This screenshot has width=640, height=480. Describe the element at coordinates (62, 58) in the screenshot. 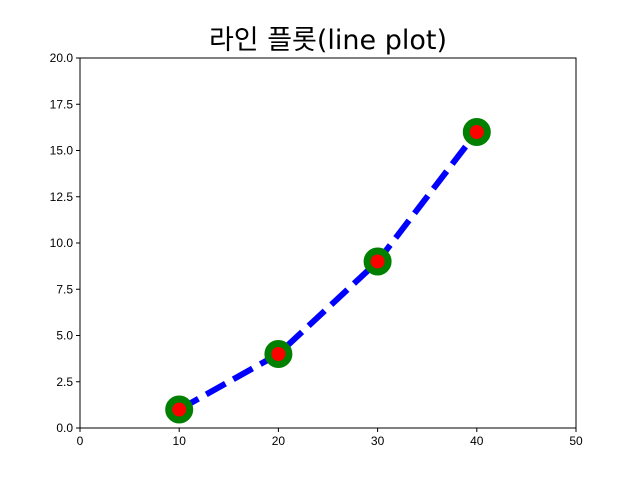

I see `y-tick-label: 20.0` at that location.